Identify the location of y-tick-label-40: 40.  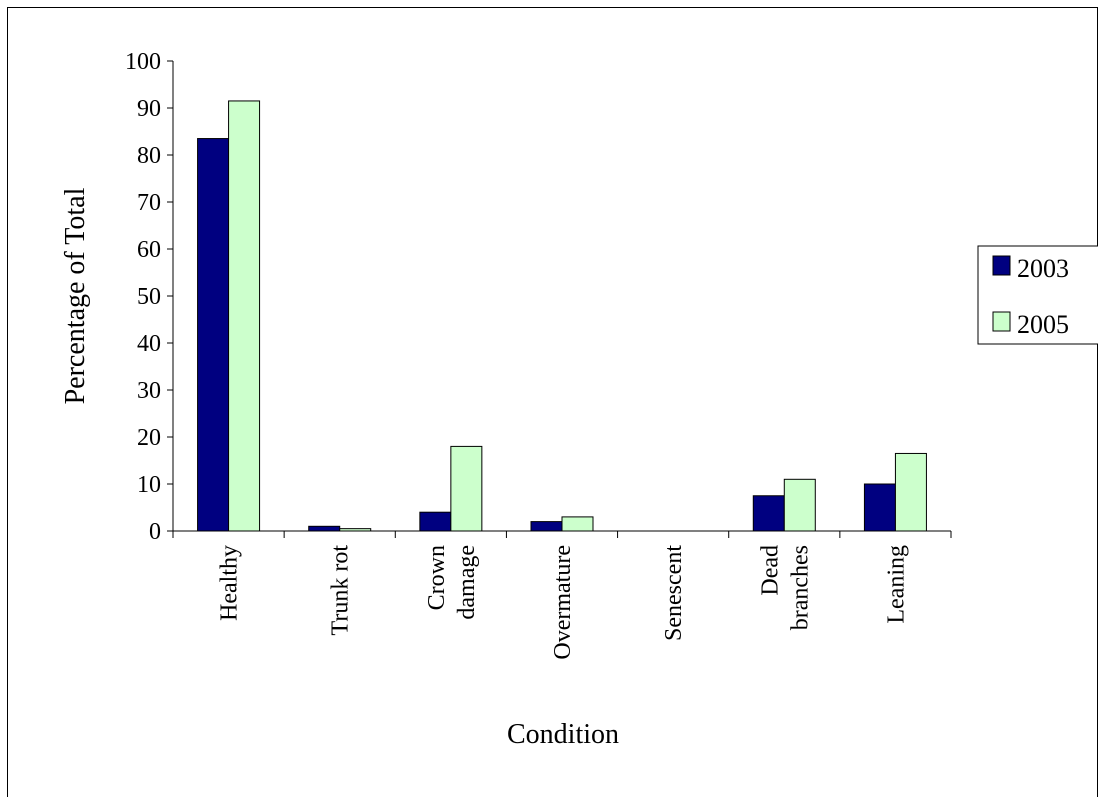
(149, 344).